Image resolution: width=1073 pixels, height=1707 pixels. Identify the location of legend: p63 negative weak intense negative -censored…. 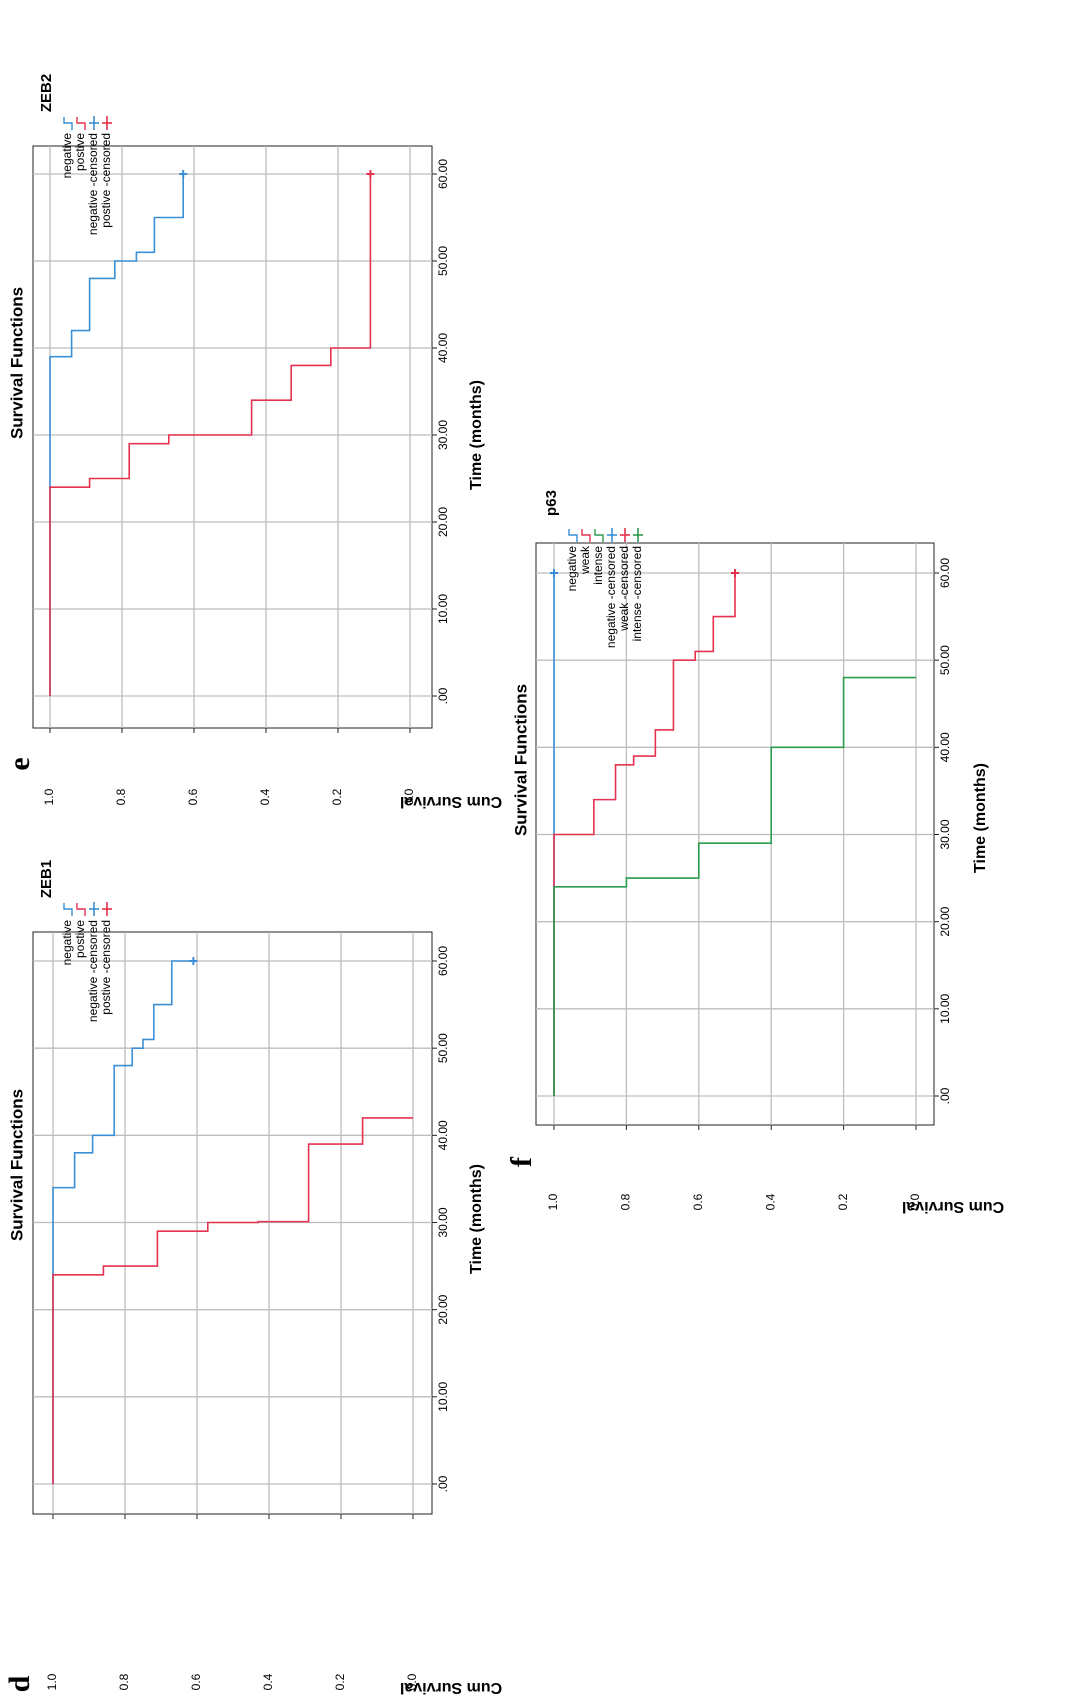
(593, 569).